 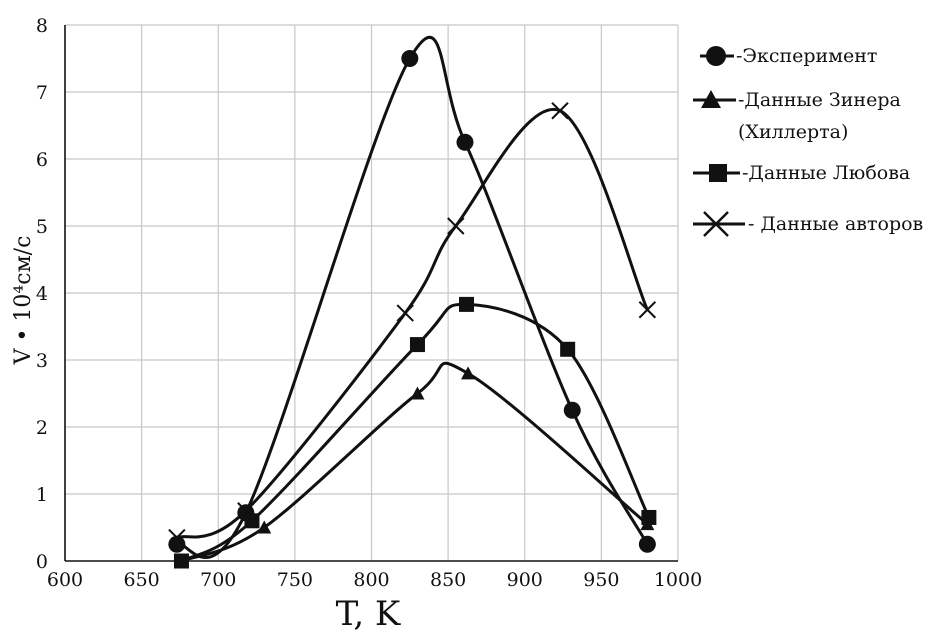 I want to click on legend-label-experiment: -Эксперимент, so click(x=806, y=56).